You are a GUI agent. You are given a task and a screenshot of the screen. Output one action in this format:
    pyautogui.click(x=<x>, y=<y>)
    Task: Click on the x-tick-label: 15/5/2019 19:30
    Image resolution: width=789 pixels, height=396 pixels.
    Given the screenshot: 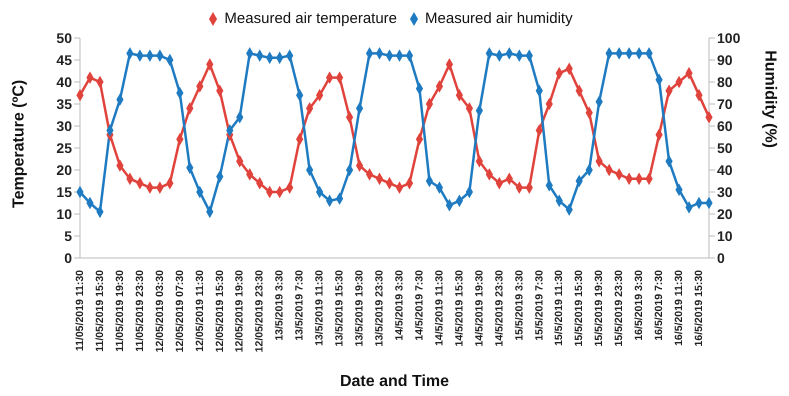 What is the action you would take?
    pyautogui.click(x=599, y=308)
    